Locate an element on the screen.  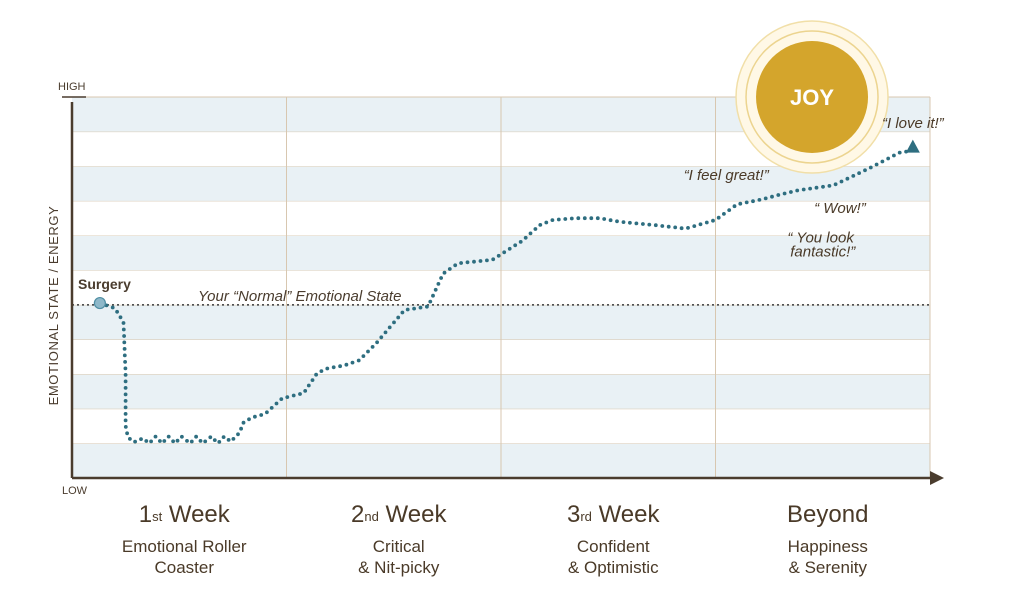
end-arrow is located at coordinates (912, 146).